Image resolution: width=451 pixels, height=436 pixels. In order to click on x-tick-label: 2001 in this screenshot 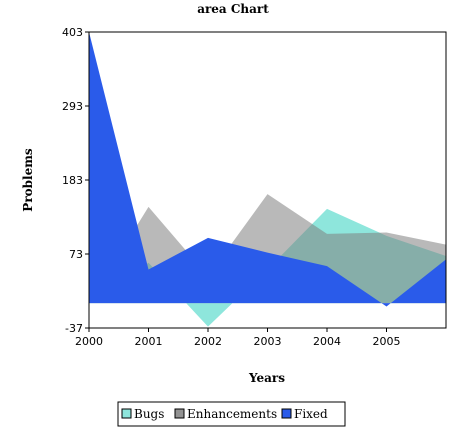, I will do `click(149, 341)`.